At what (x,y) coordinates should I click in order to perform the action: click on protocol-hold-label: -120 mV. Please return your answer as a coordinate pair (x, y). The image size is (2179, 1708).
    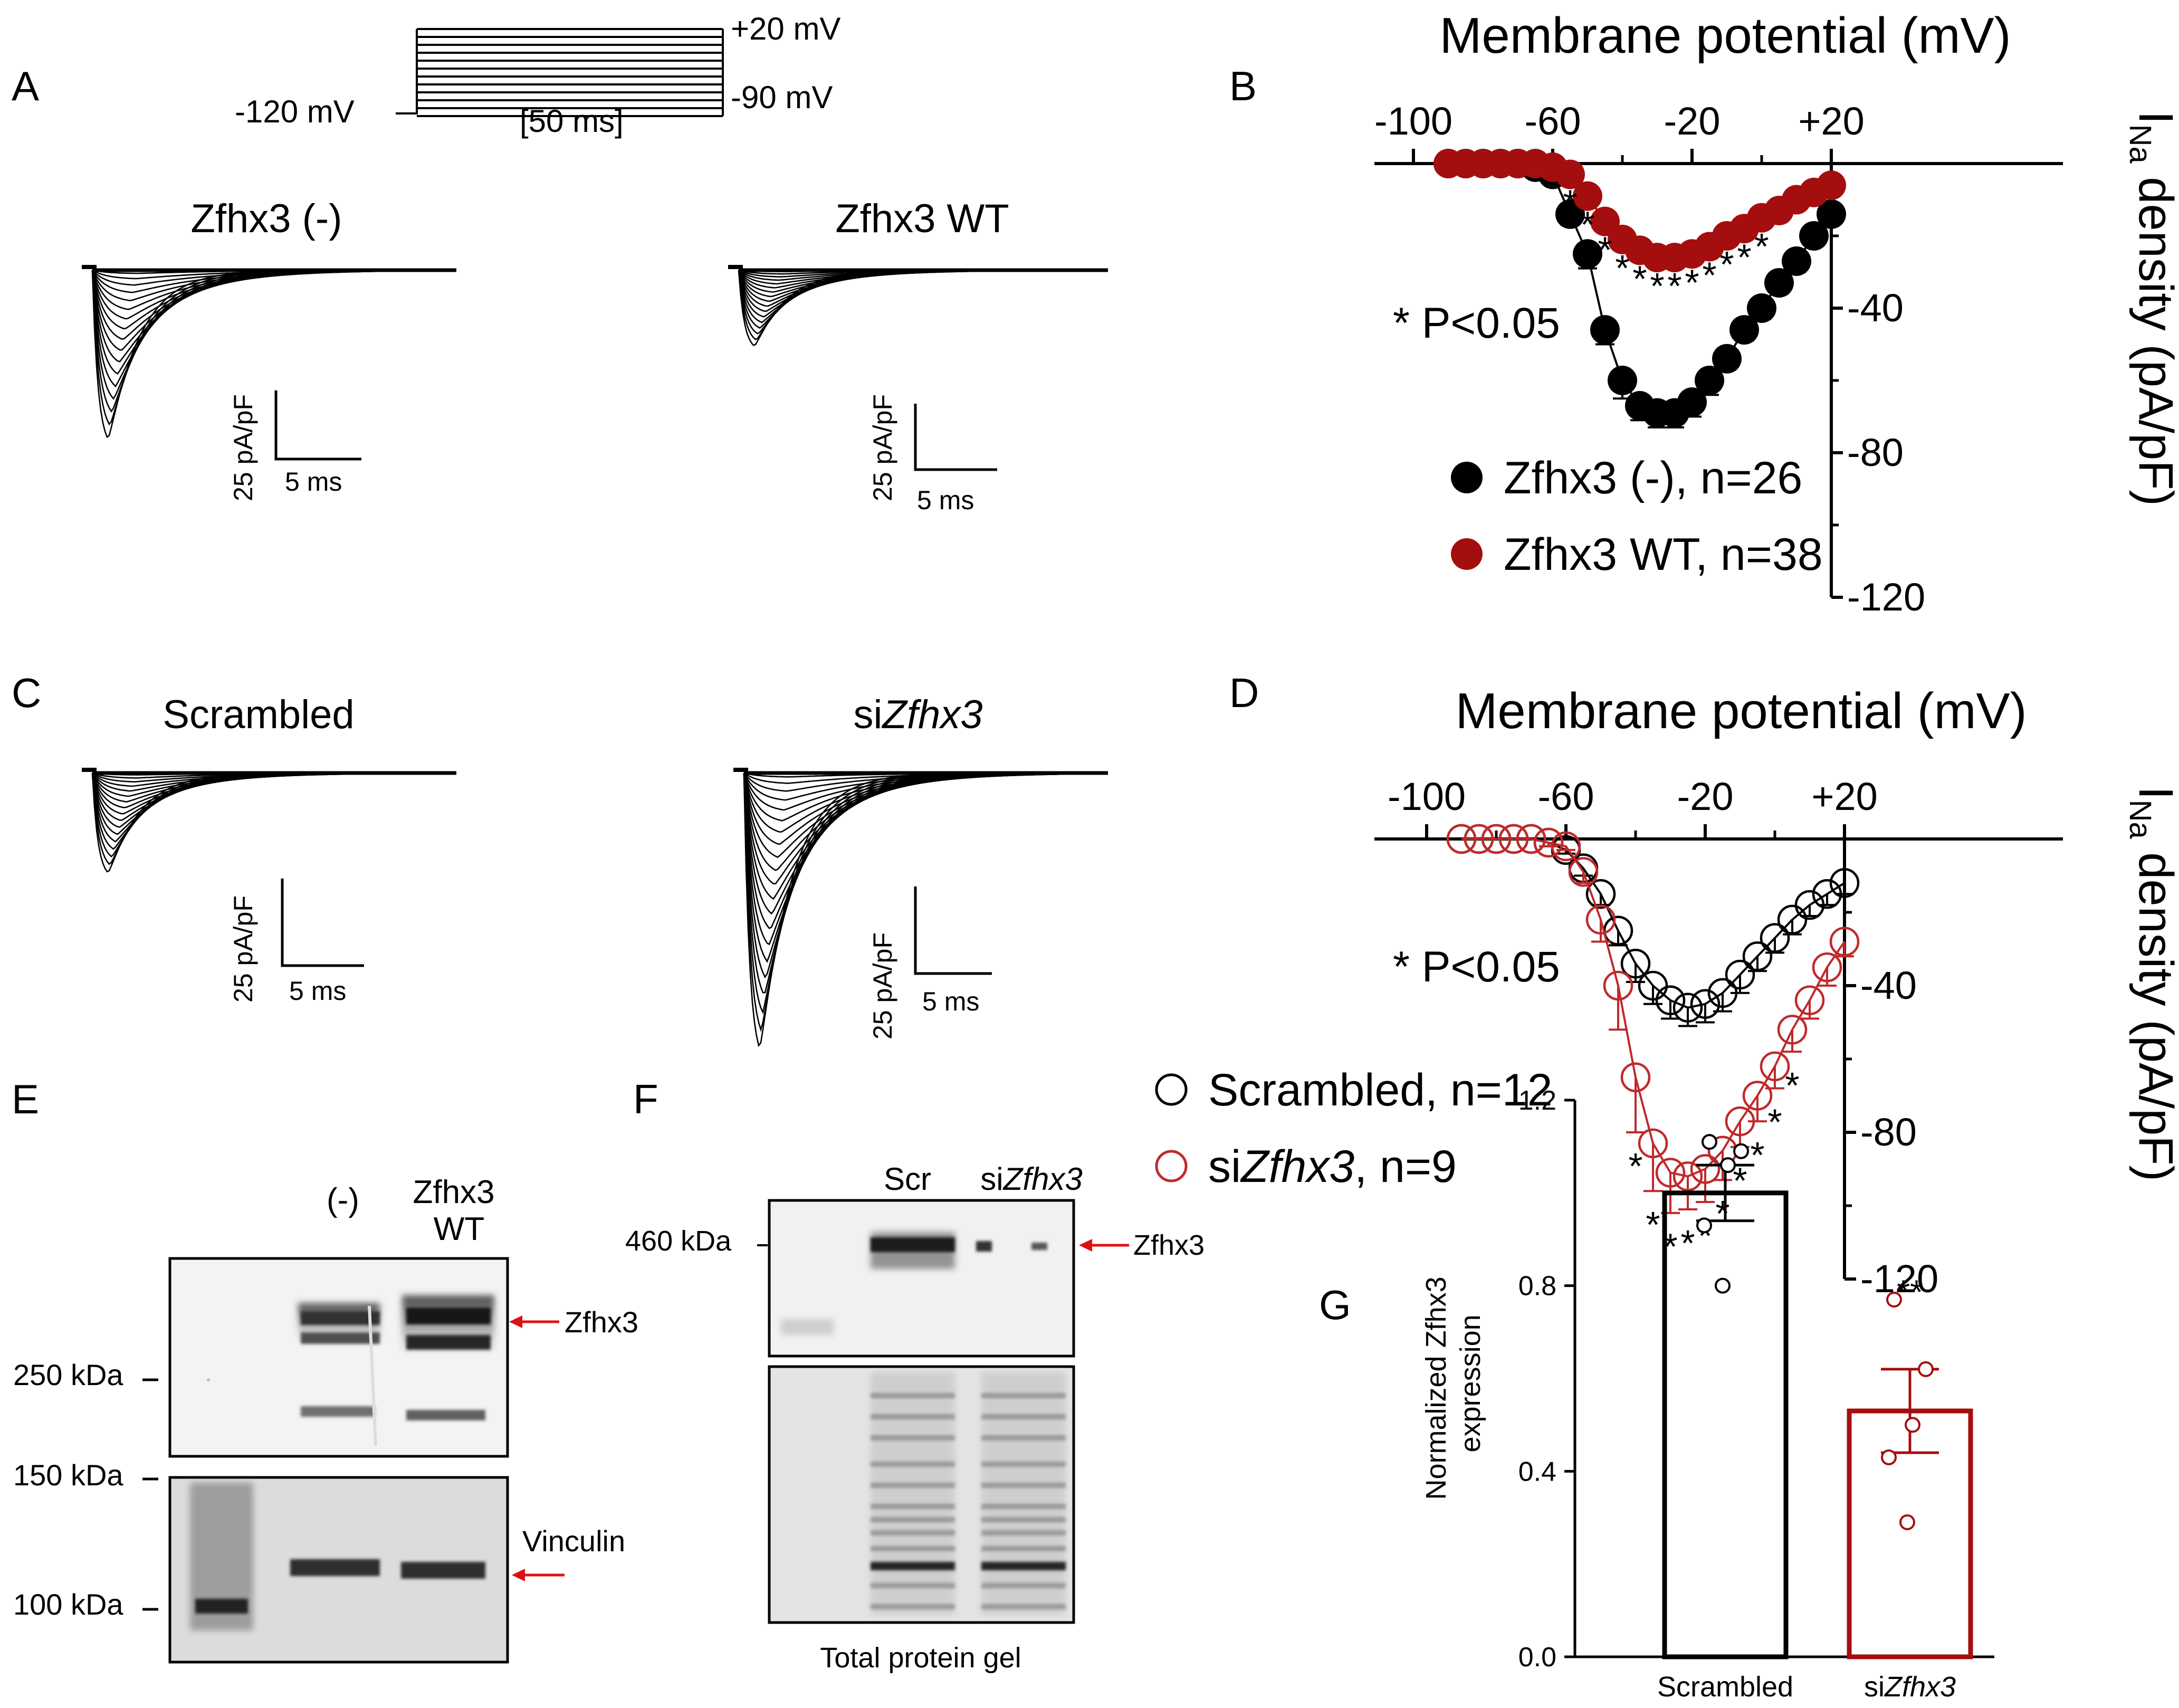
    Looking at the image, I should click on (295, 111).